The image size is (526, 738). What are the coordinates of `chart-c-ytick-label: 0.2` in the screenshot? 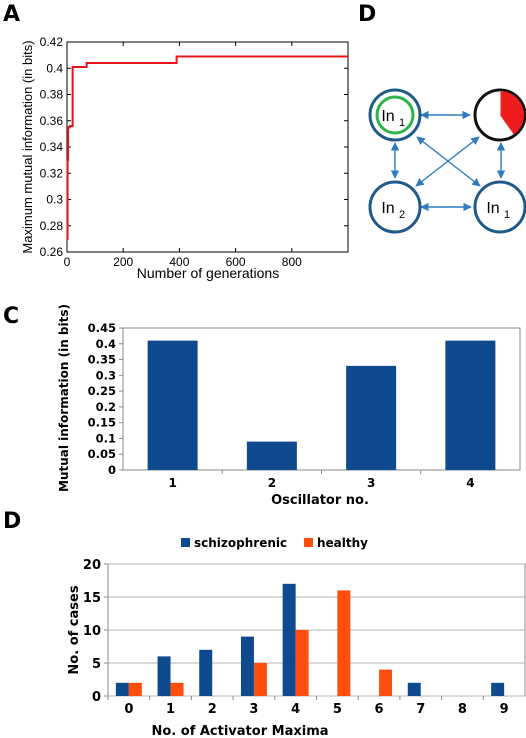 It's located at (106, 407).